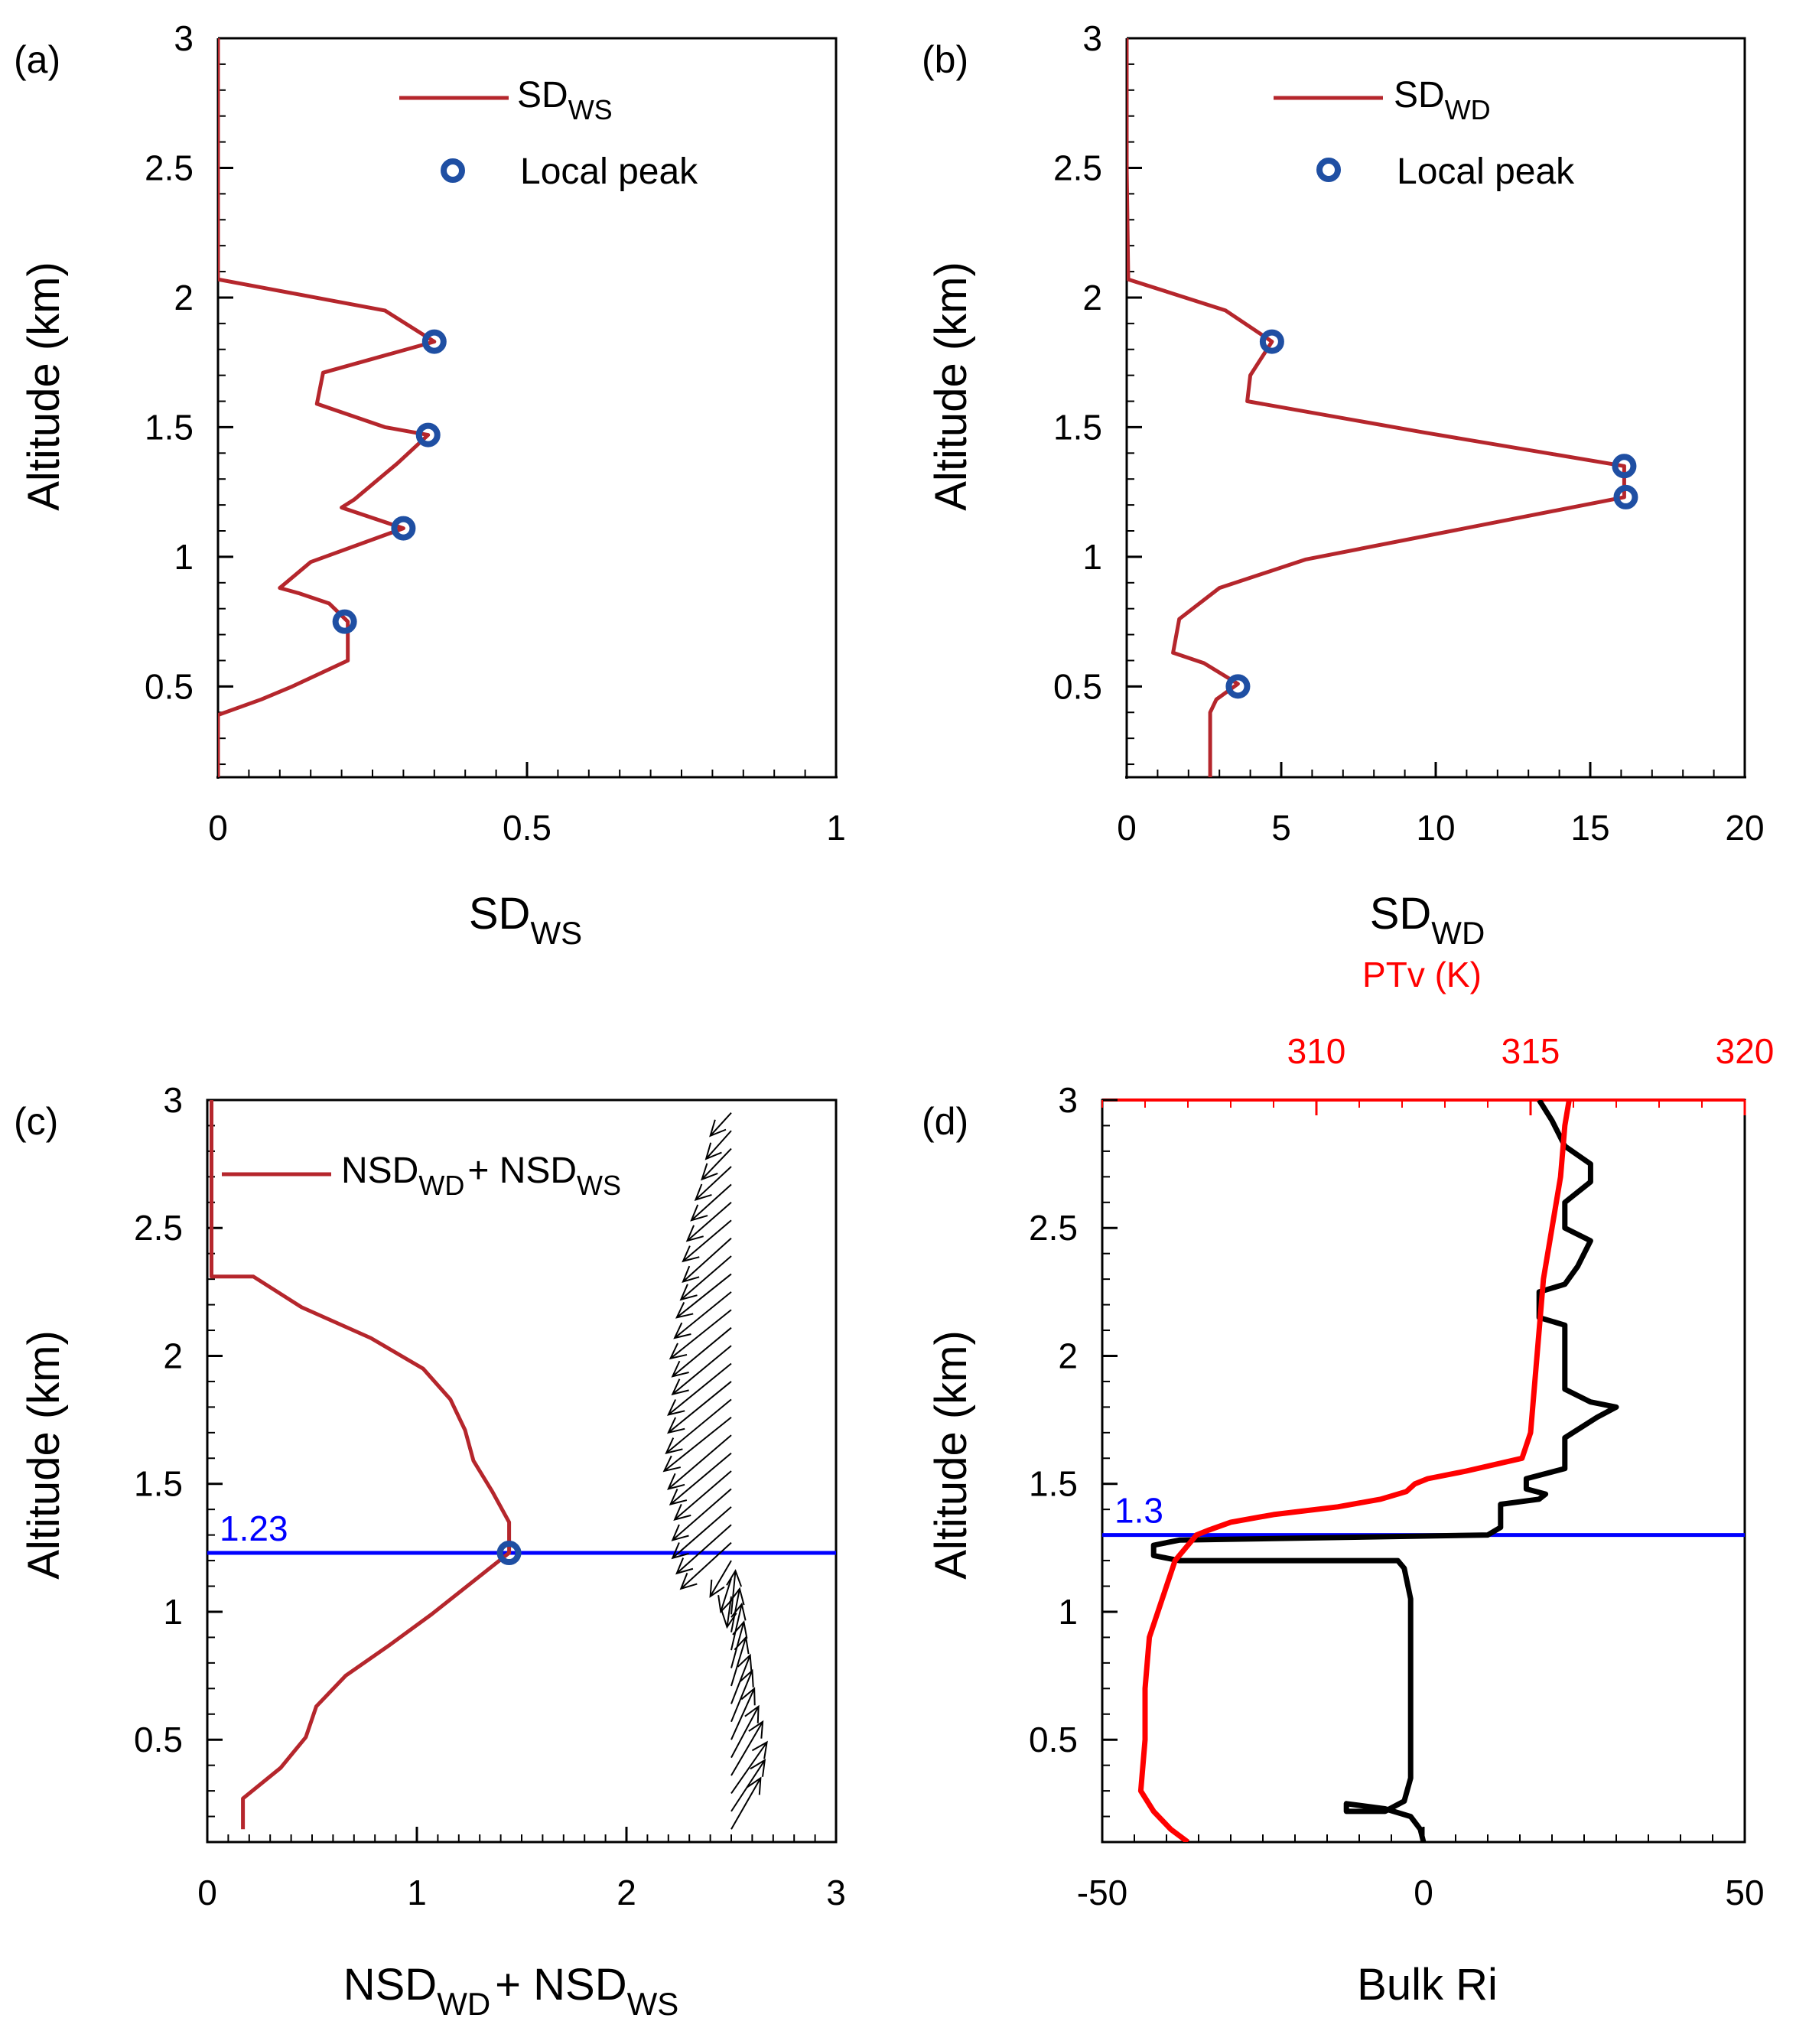  I want to click on legend-entry-sub2: WS, so click(599, 1185).